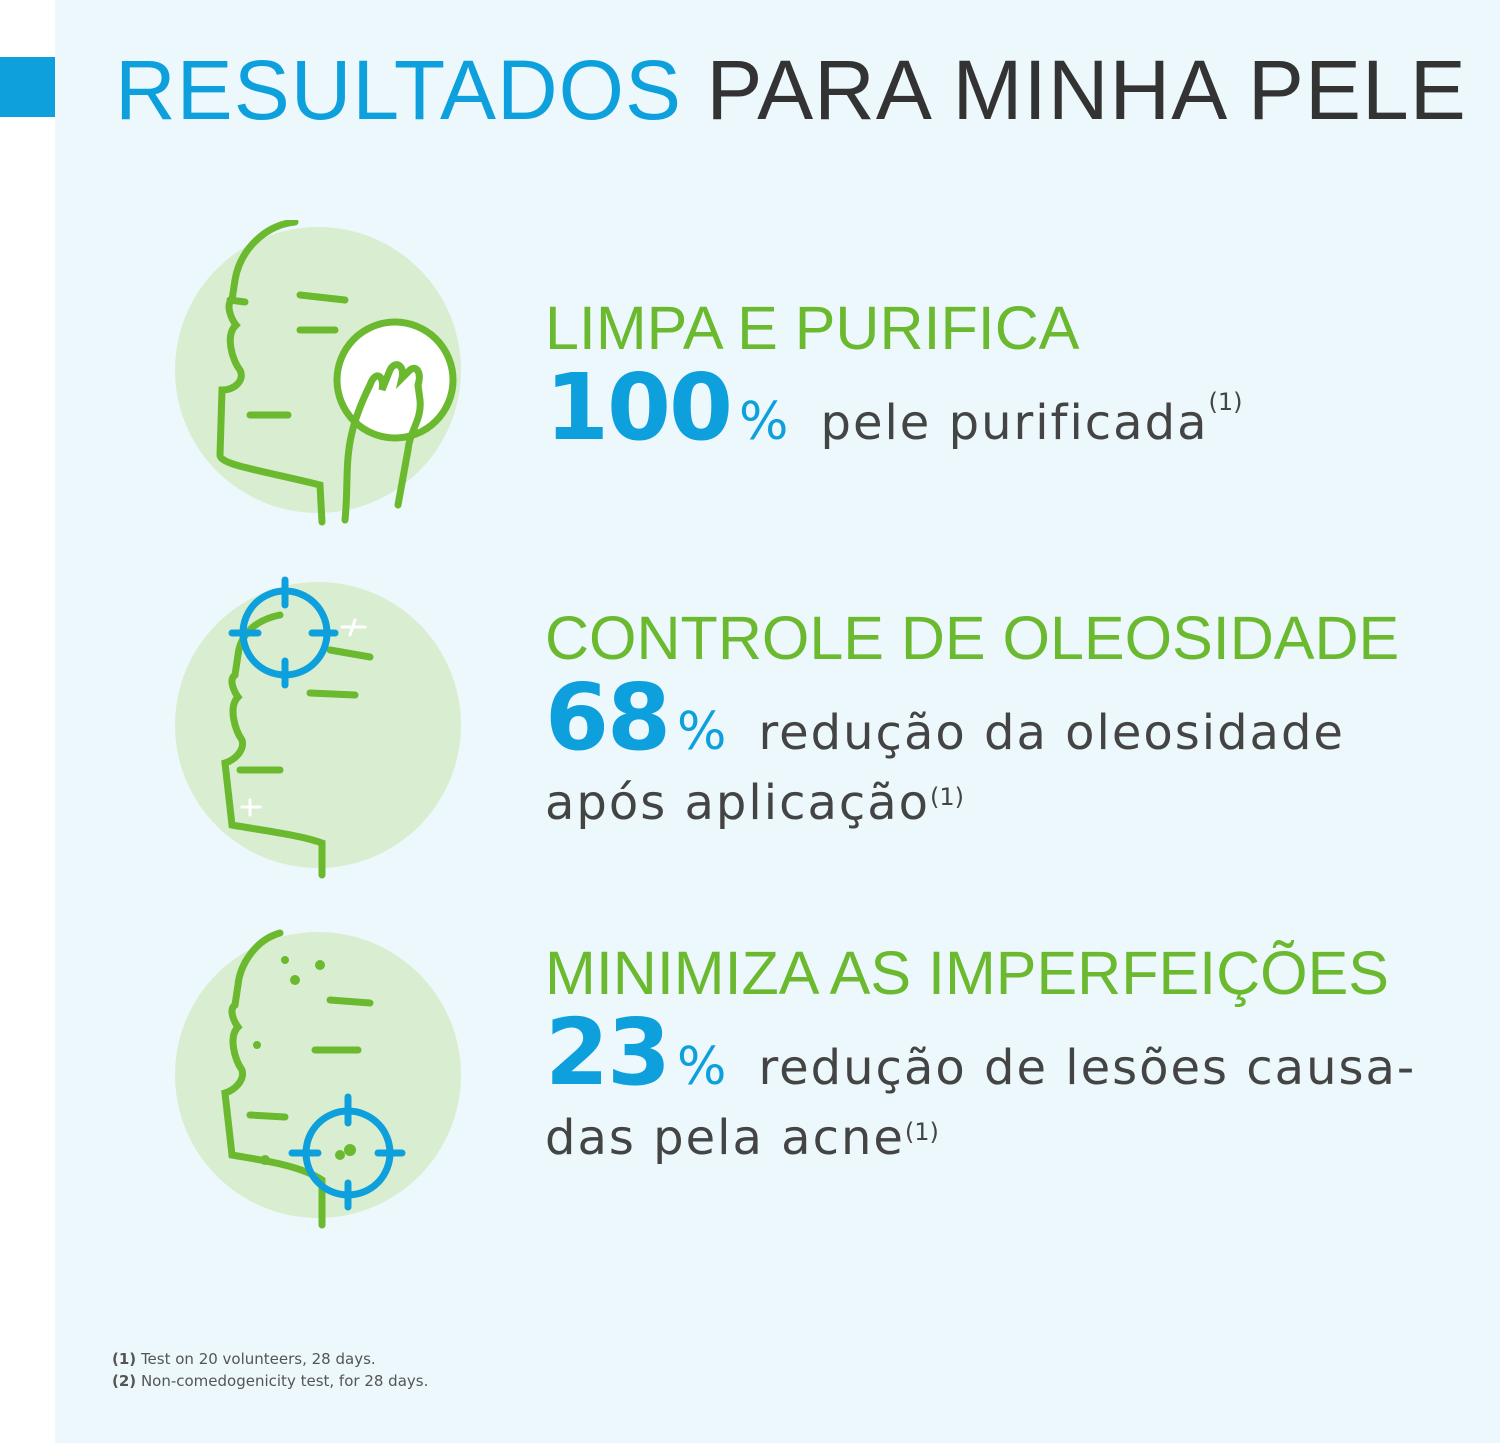 This screenshot has height=1443, width=1500. I want to click on face-cleansing-pad-icon, so click(318, 373).